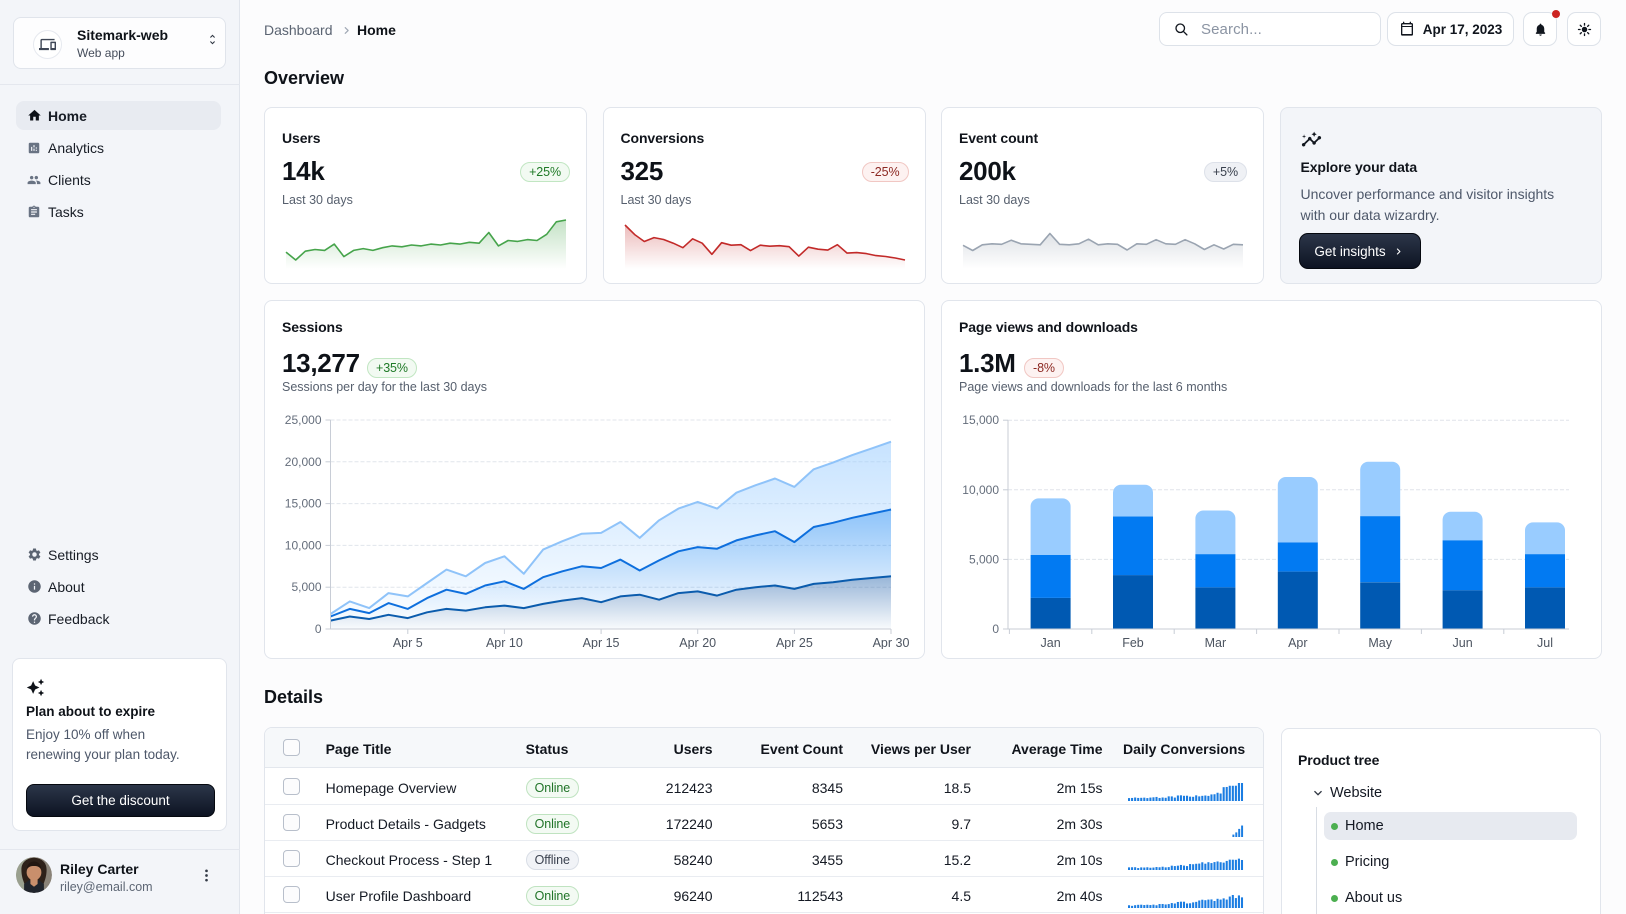  I want to click on svg-text: 20,000, so click(303, 462).